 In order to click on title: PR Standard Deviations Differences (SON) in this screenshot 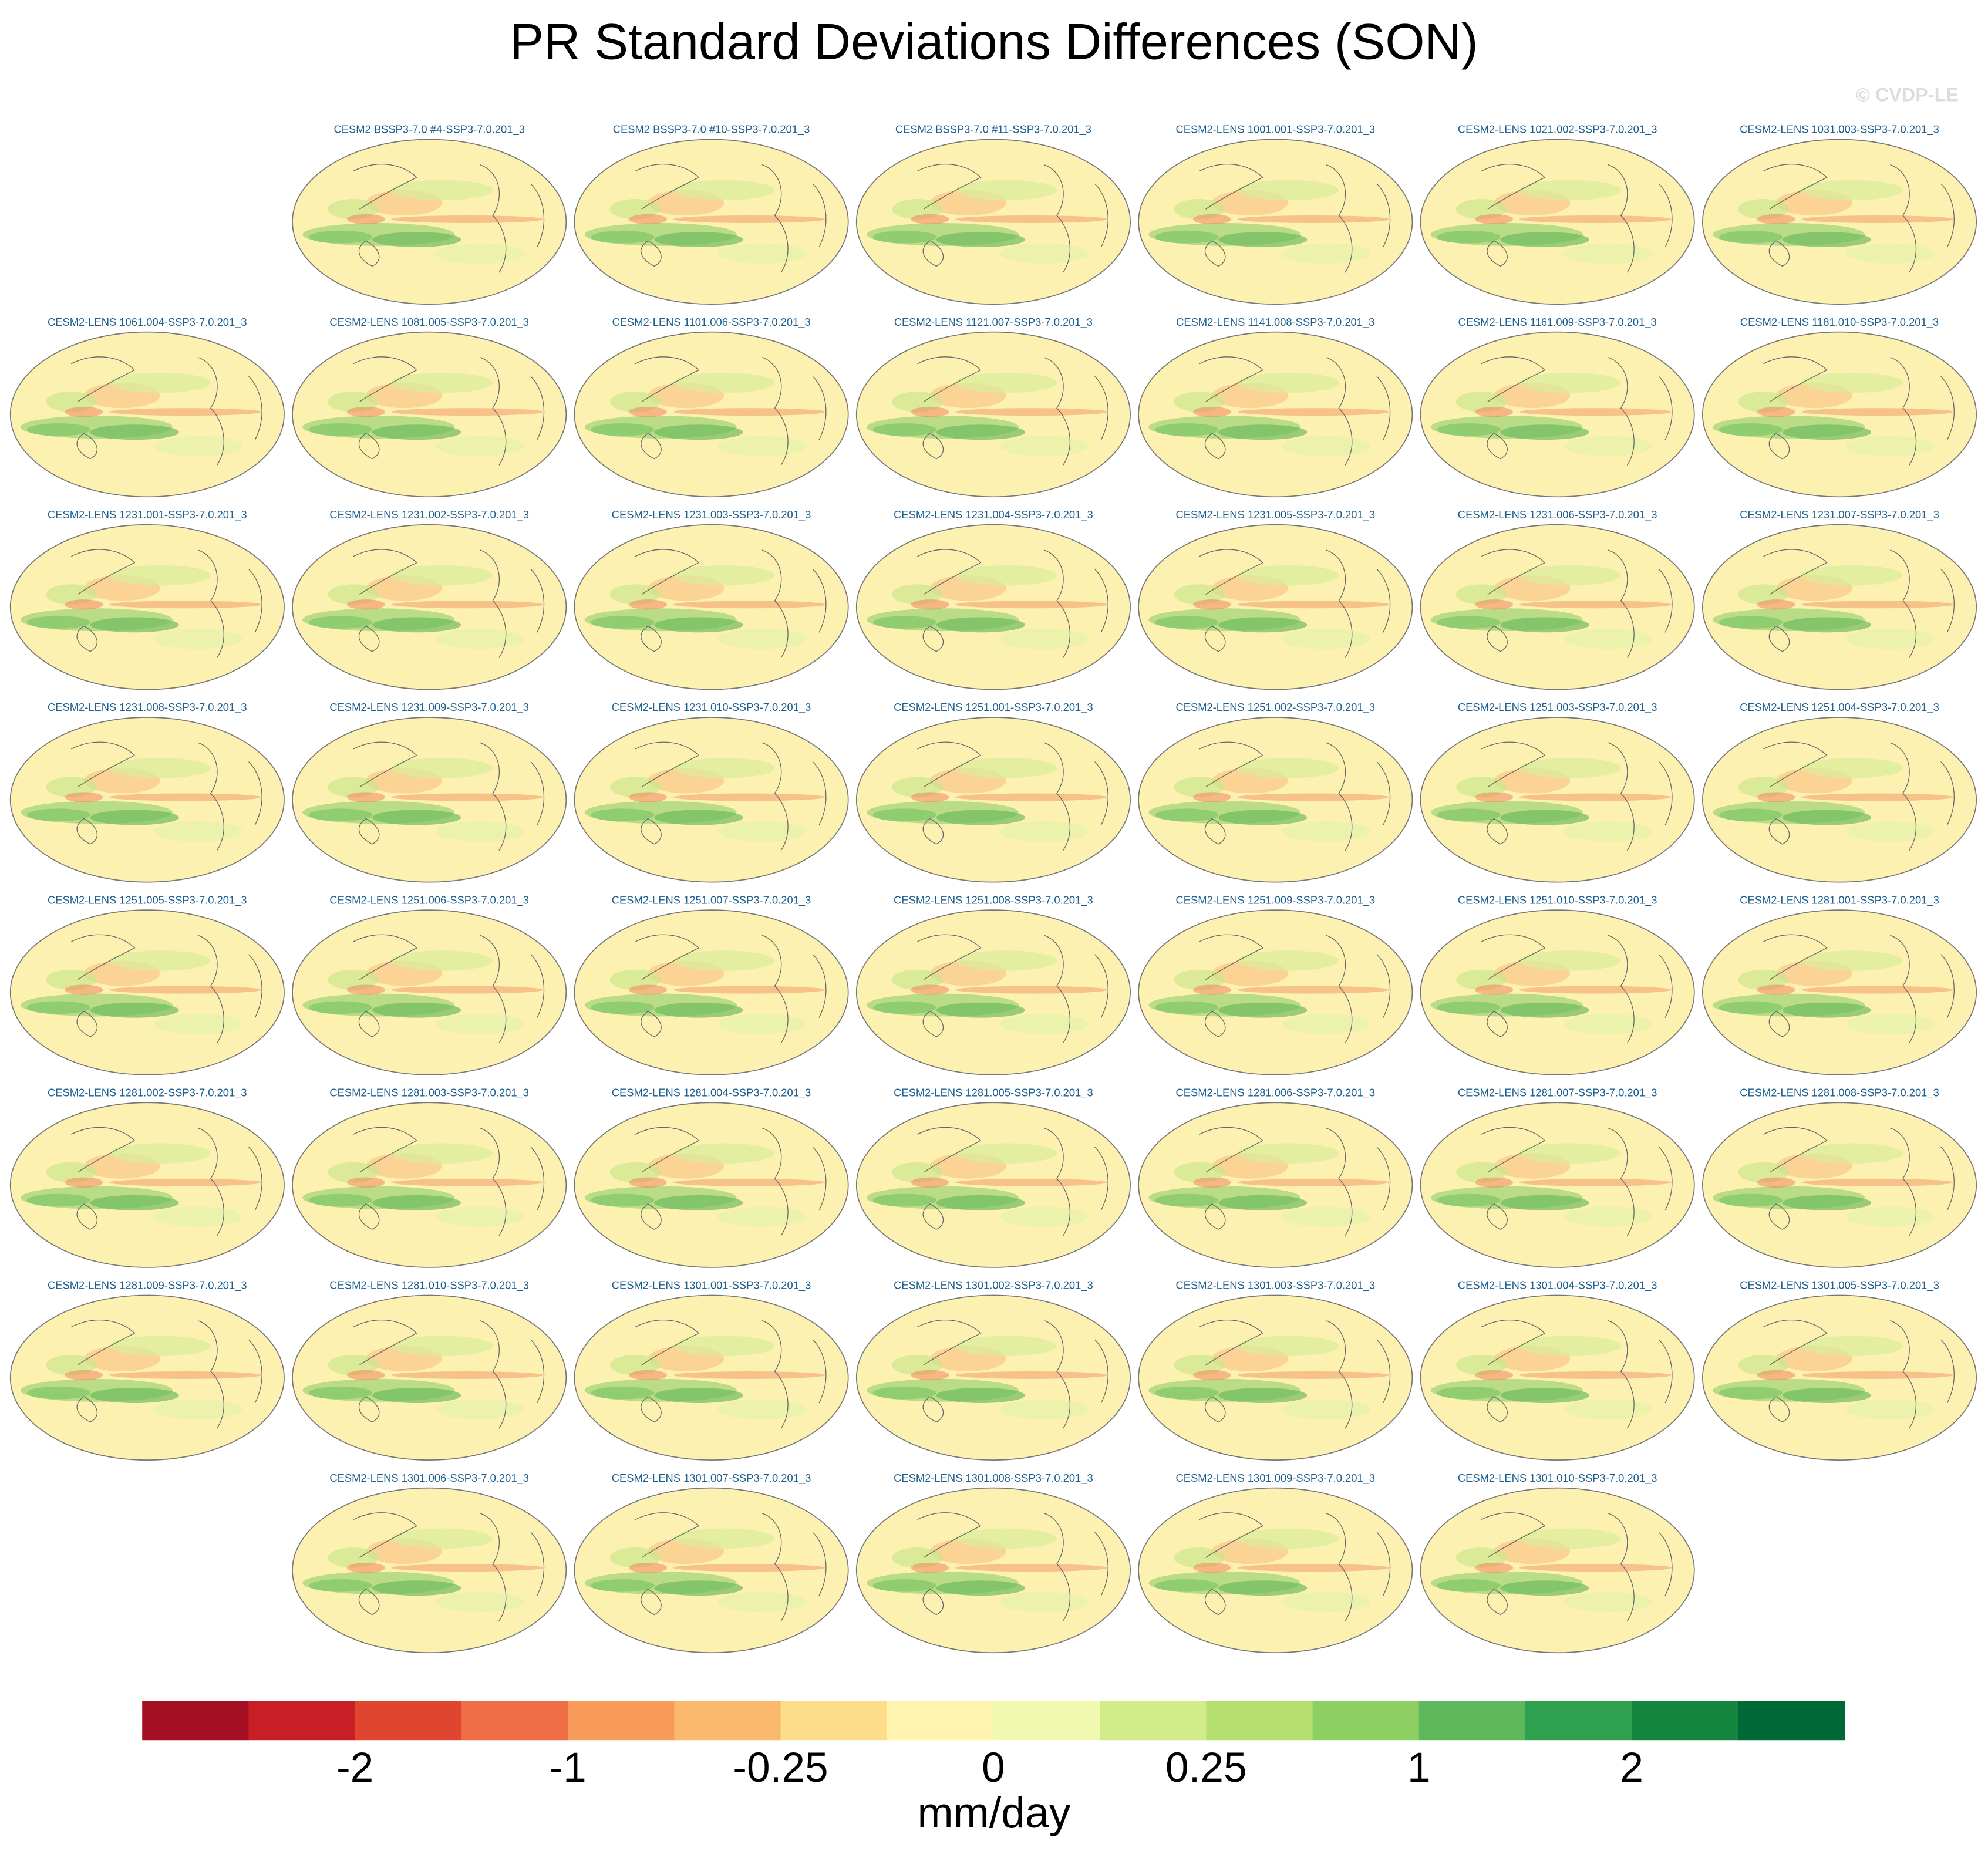, I will do `click(994, 42)`.